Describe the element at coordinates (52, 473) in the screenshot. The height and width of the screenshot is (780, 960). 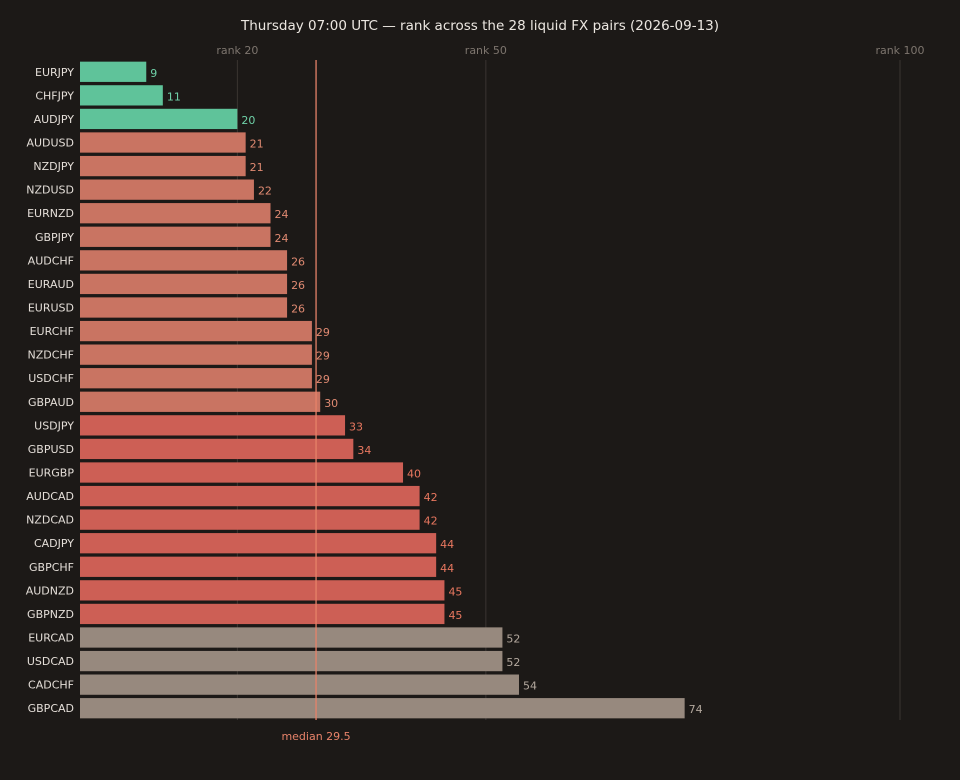
I see `pair-label-eurgbp: EURGBP` at that location.